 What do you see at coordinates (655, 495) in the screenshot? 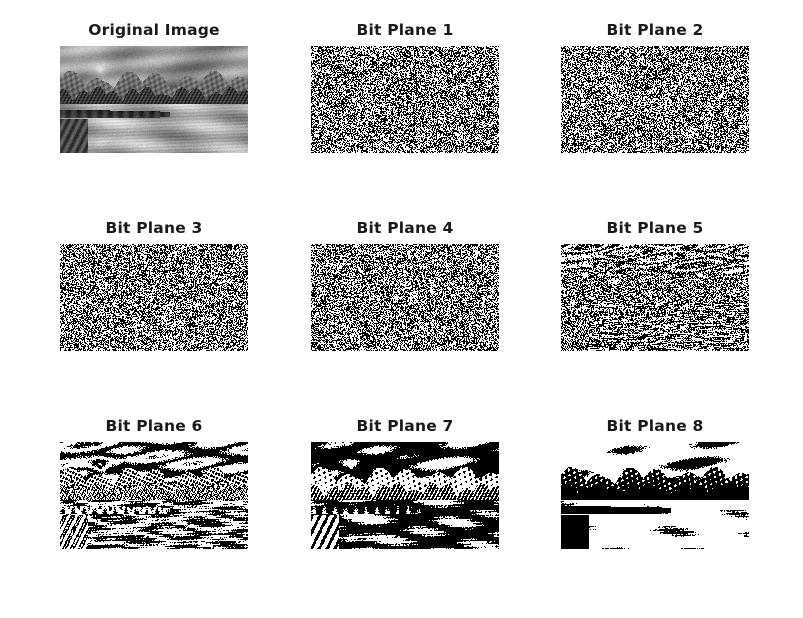
I see `bit-plane-8-image` at bounding box center [655, 495].